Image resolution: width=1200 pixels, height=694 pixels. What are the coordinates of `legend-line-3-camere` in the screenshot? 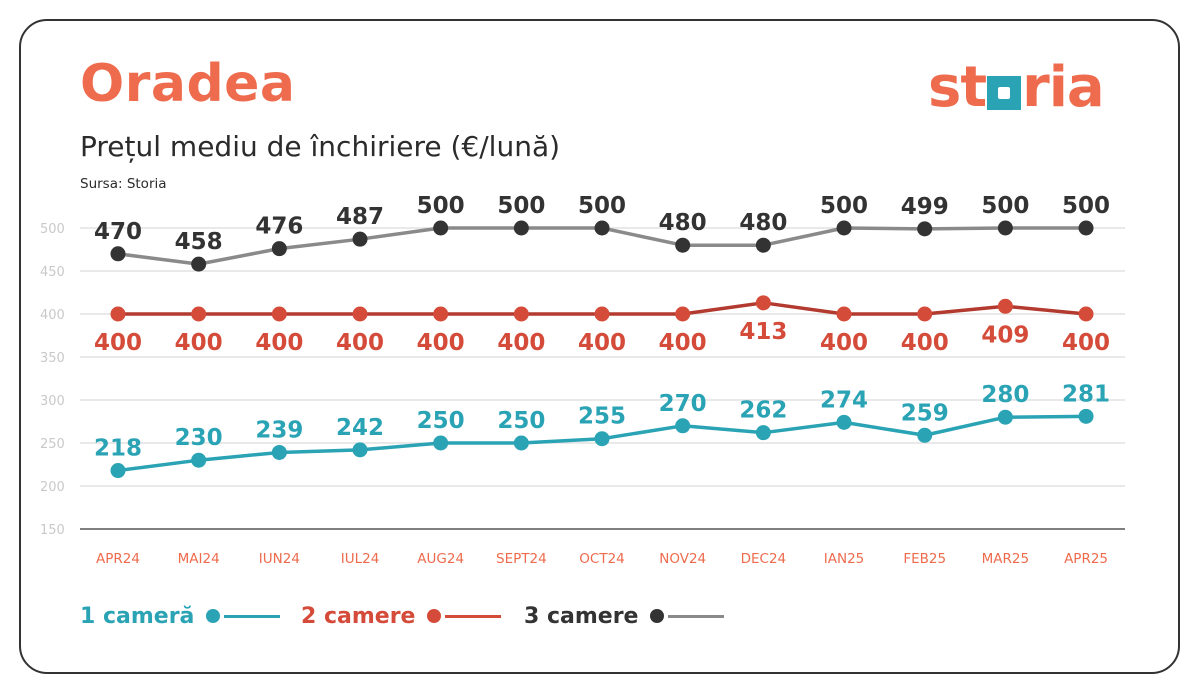 It's located at (696, 616).